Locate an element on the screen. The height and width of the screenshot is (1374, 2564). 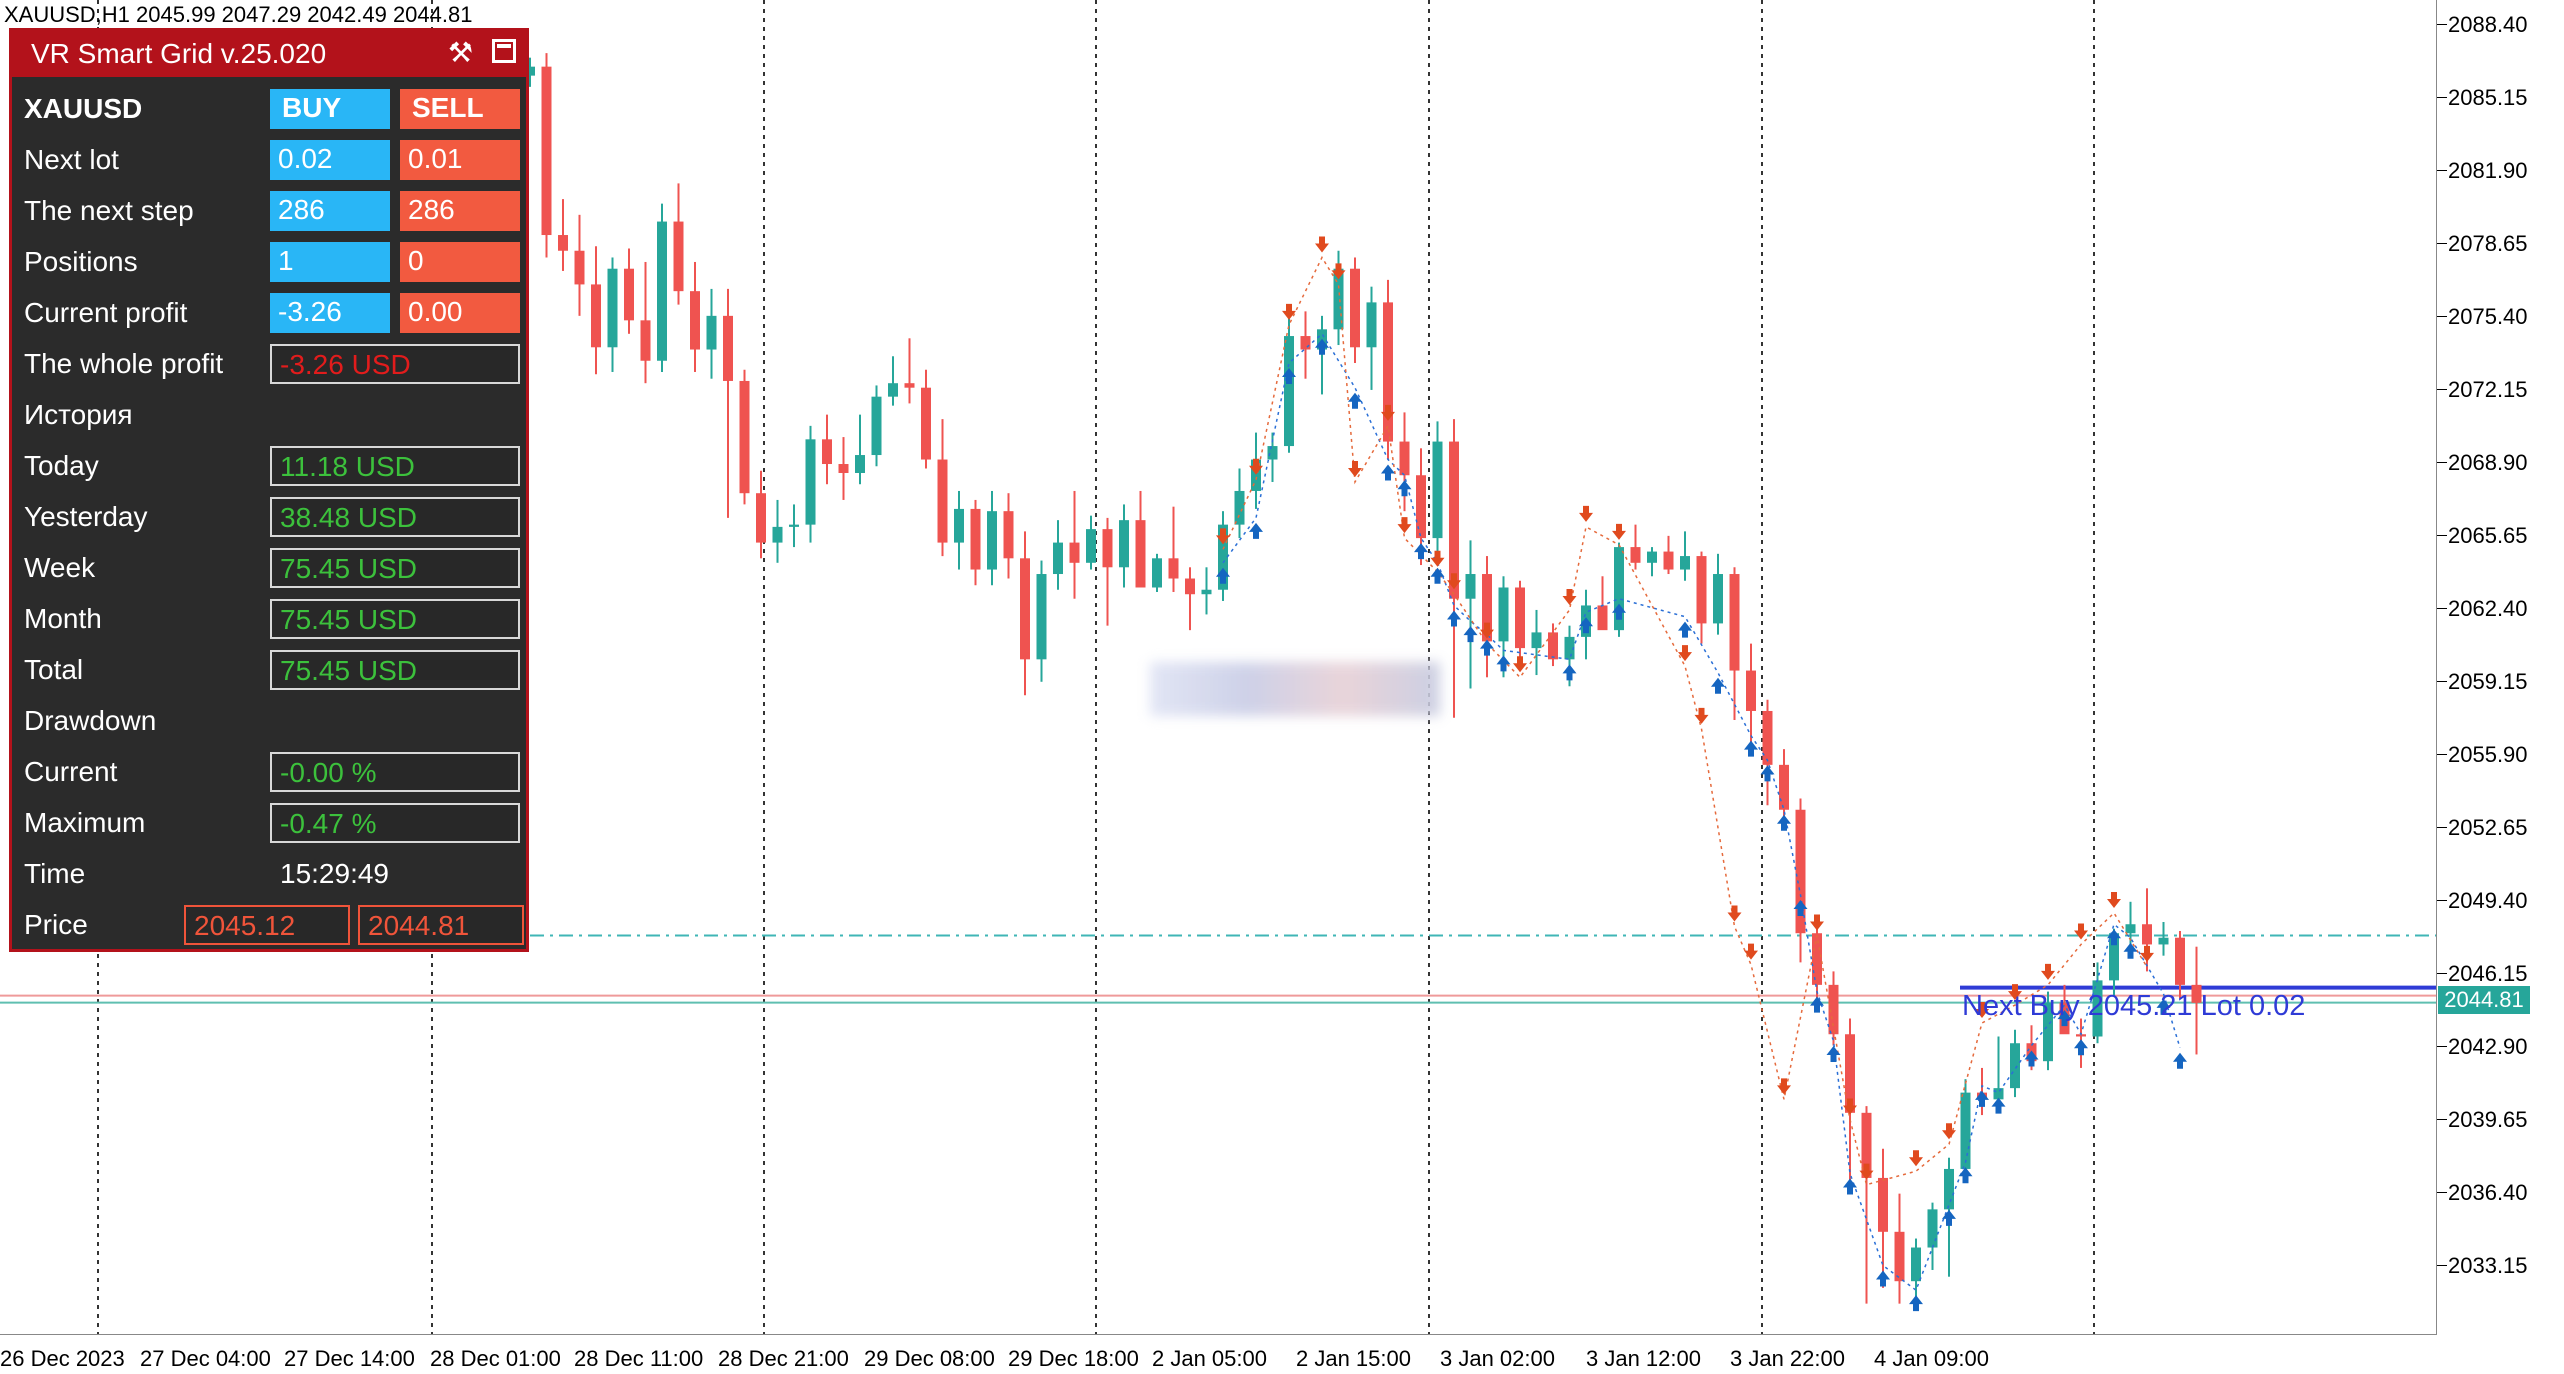
time-axis-label: 28 Dec 01:00 is located at coordinates (495, 1358).